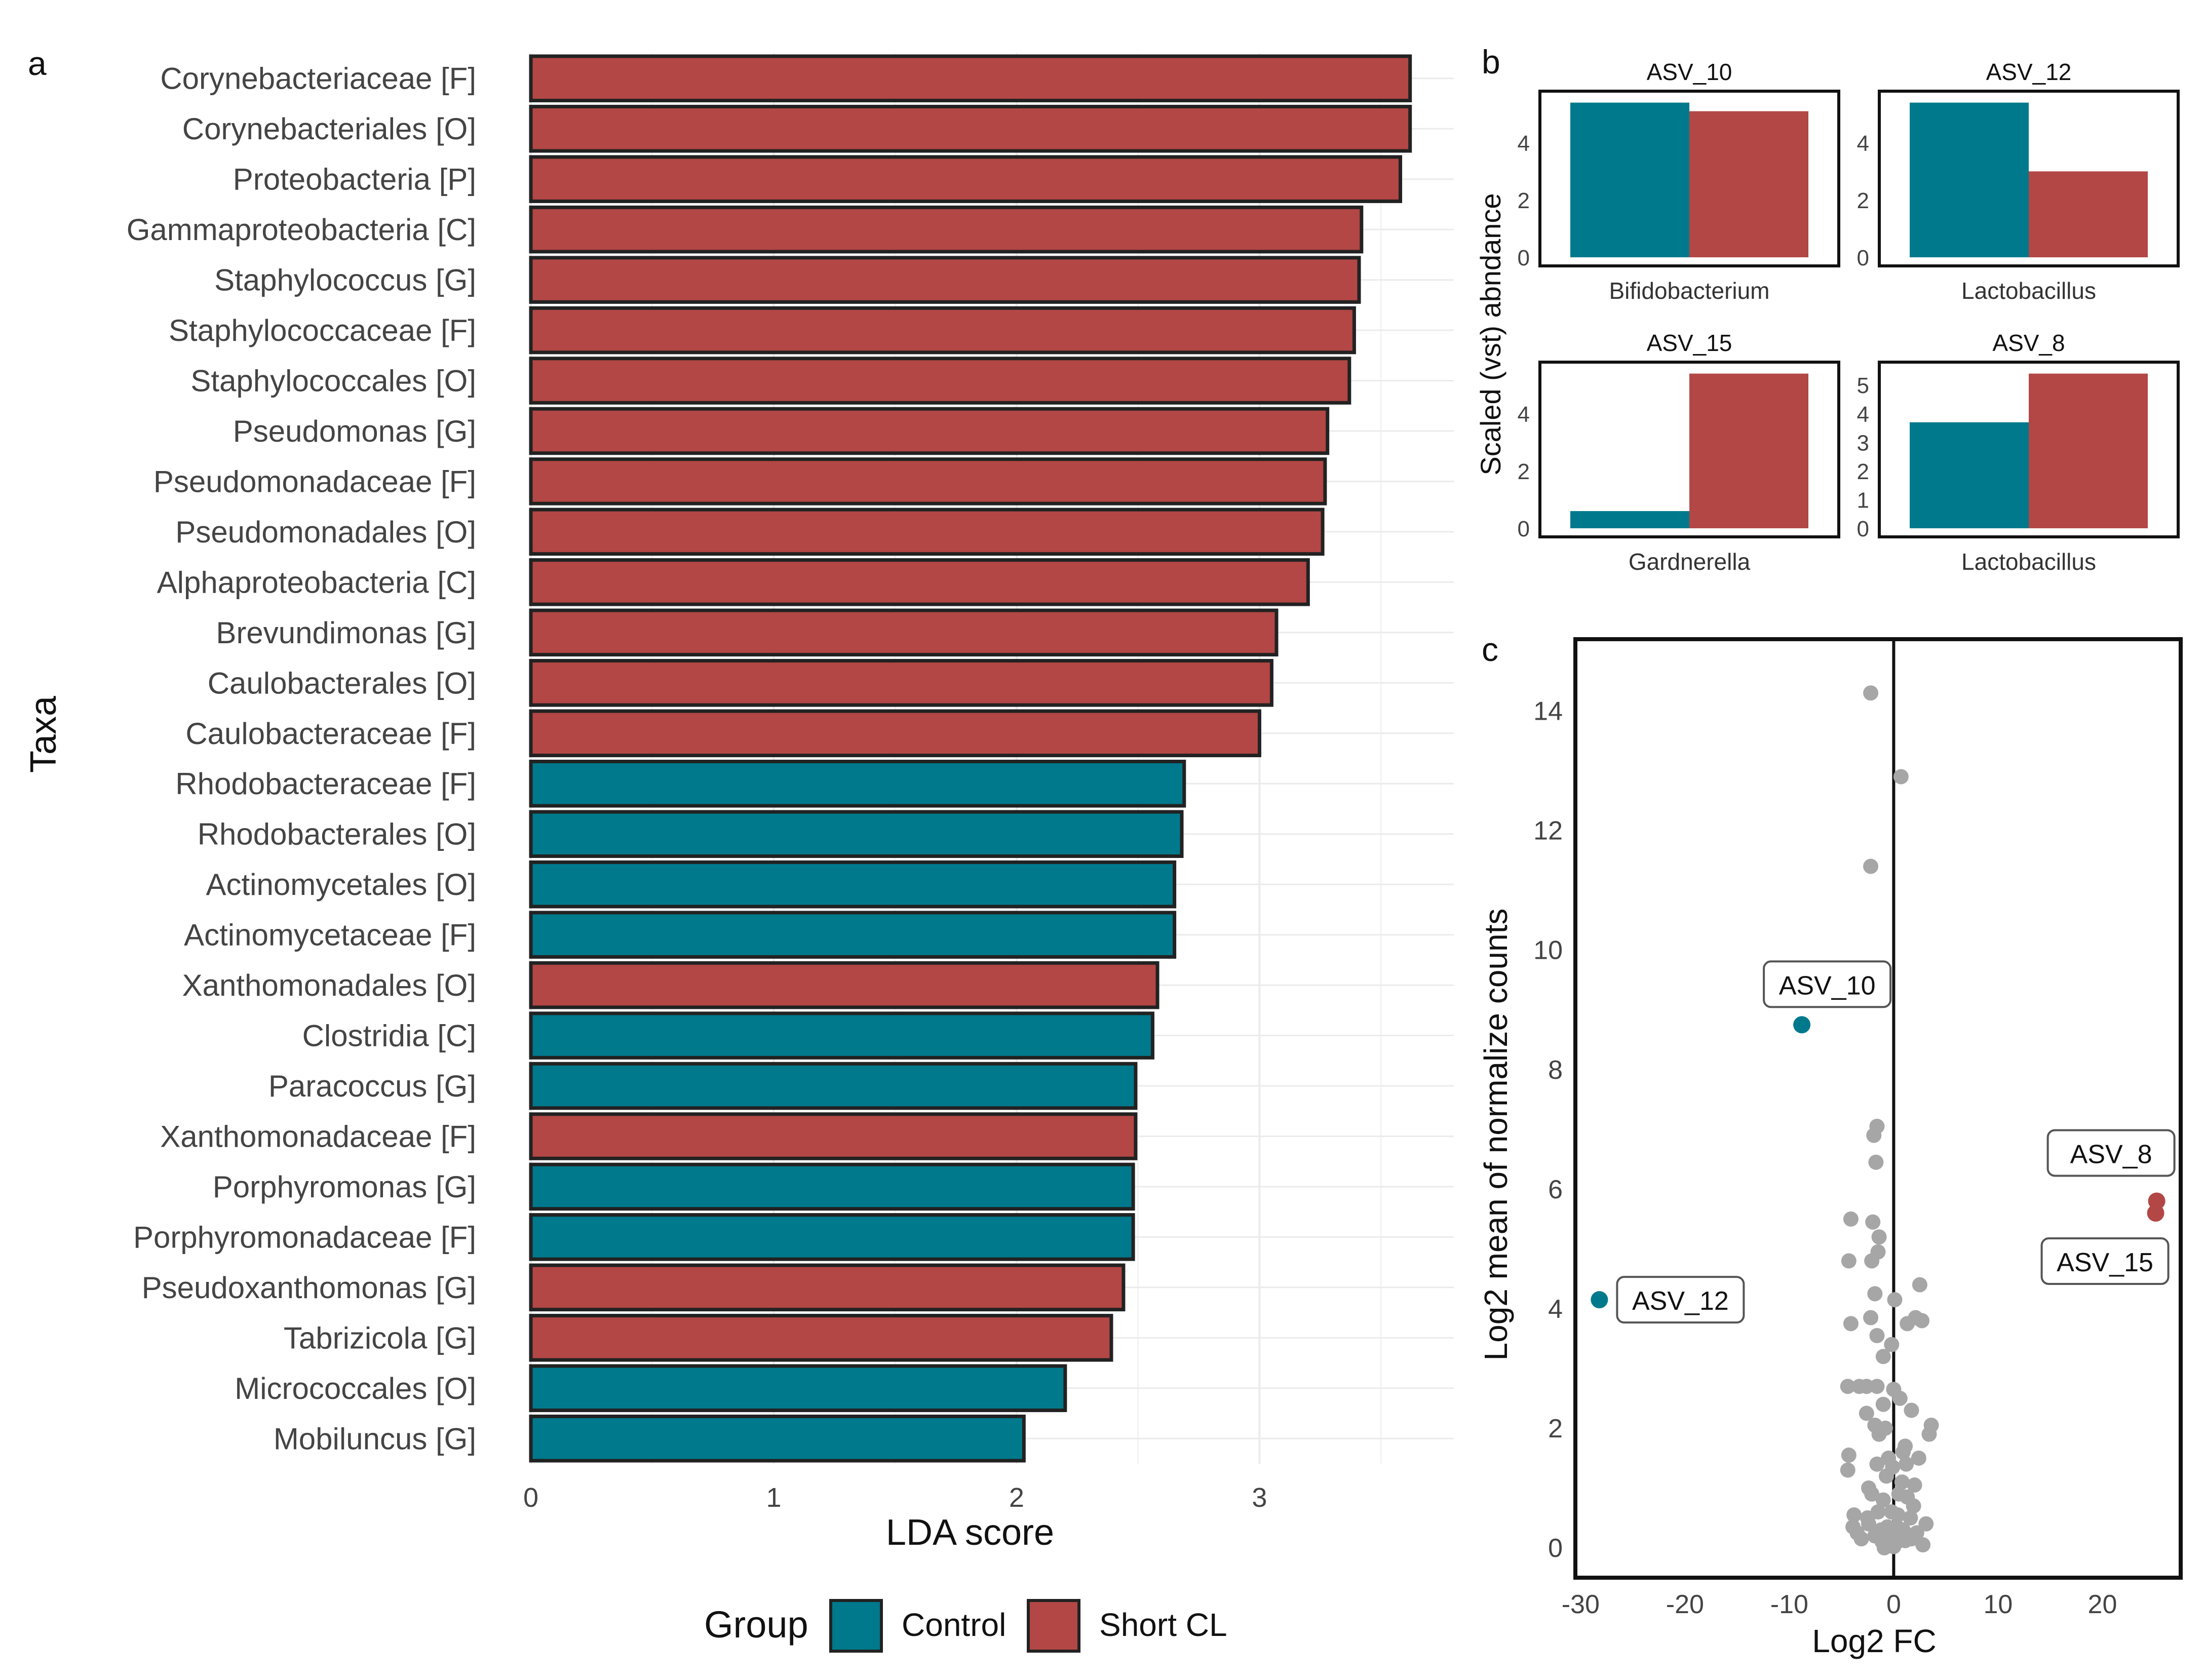 The height and width of the screenshot is (1680, 2204). What do you see at coordinates (380, 1338) in the screenshot?
I see `lda-taxon-label: Tabrizicola [G]` at bounding box center [380, 1338].